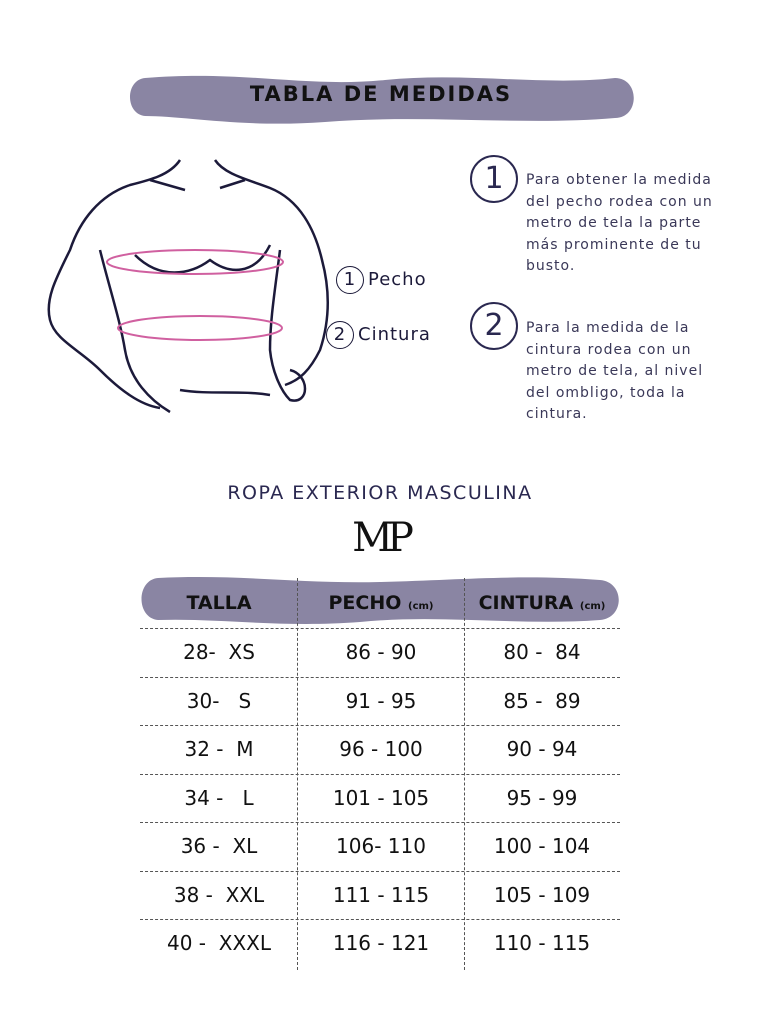 This screenshot has width=760, height=1020. I want to click on table-cell: 80 - 84, so click(542, 652).